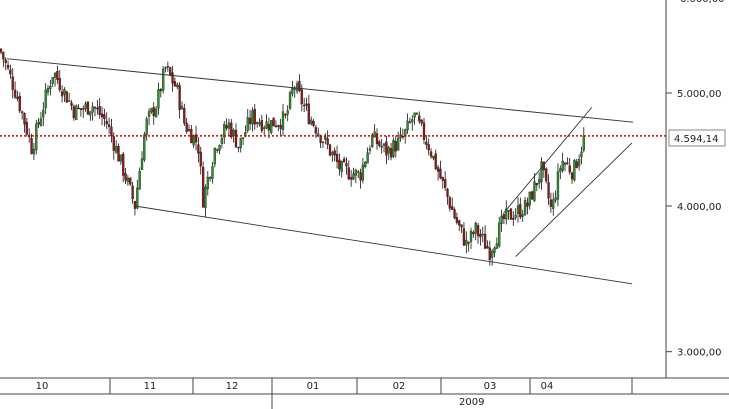  What do you see at coordinates (547, 386) in the screenshot?
I see `month-label: 04` at bounding box center [547, 386].